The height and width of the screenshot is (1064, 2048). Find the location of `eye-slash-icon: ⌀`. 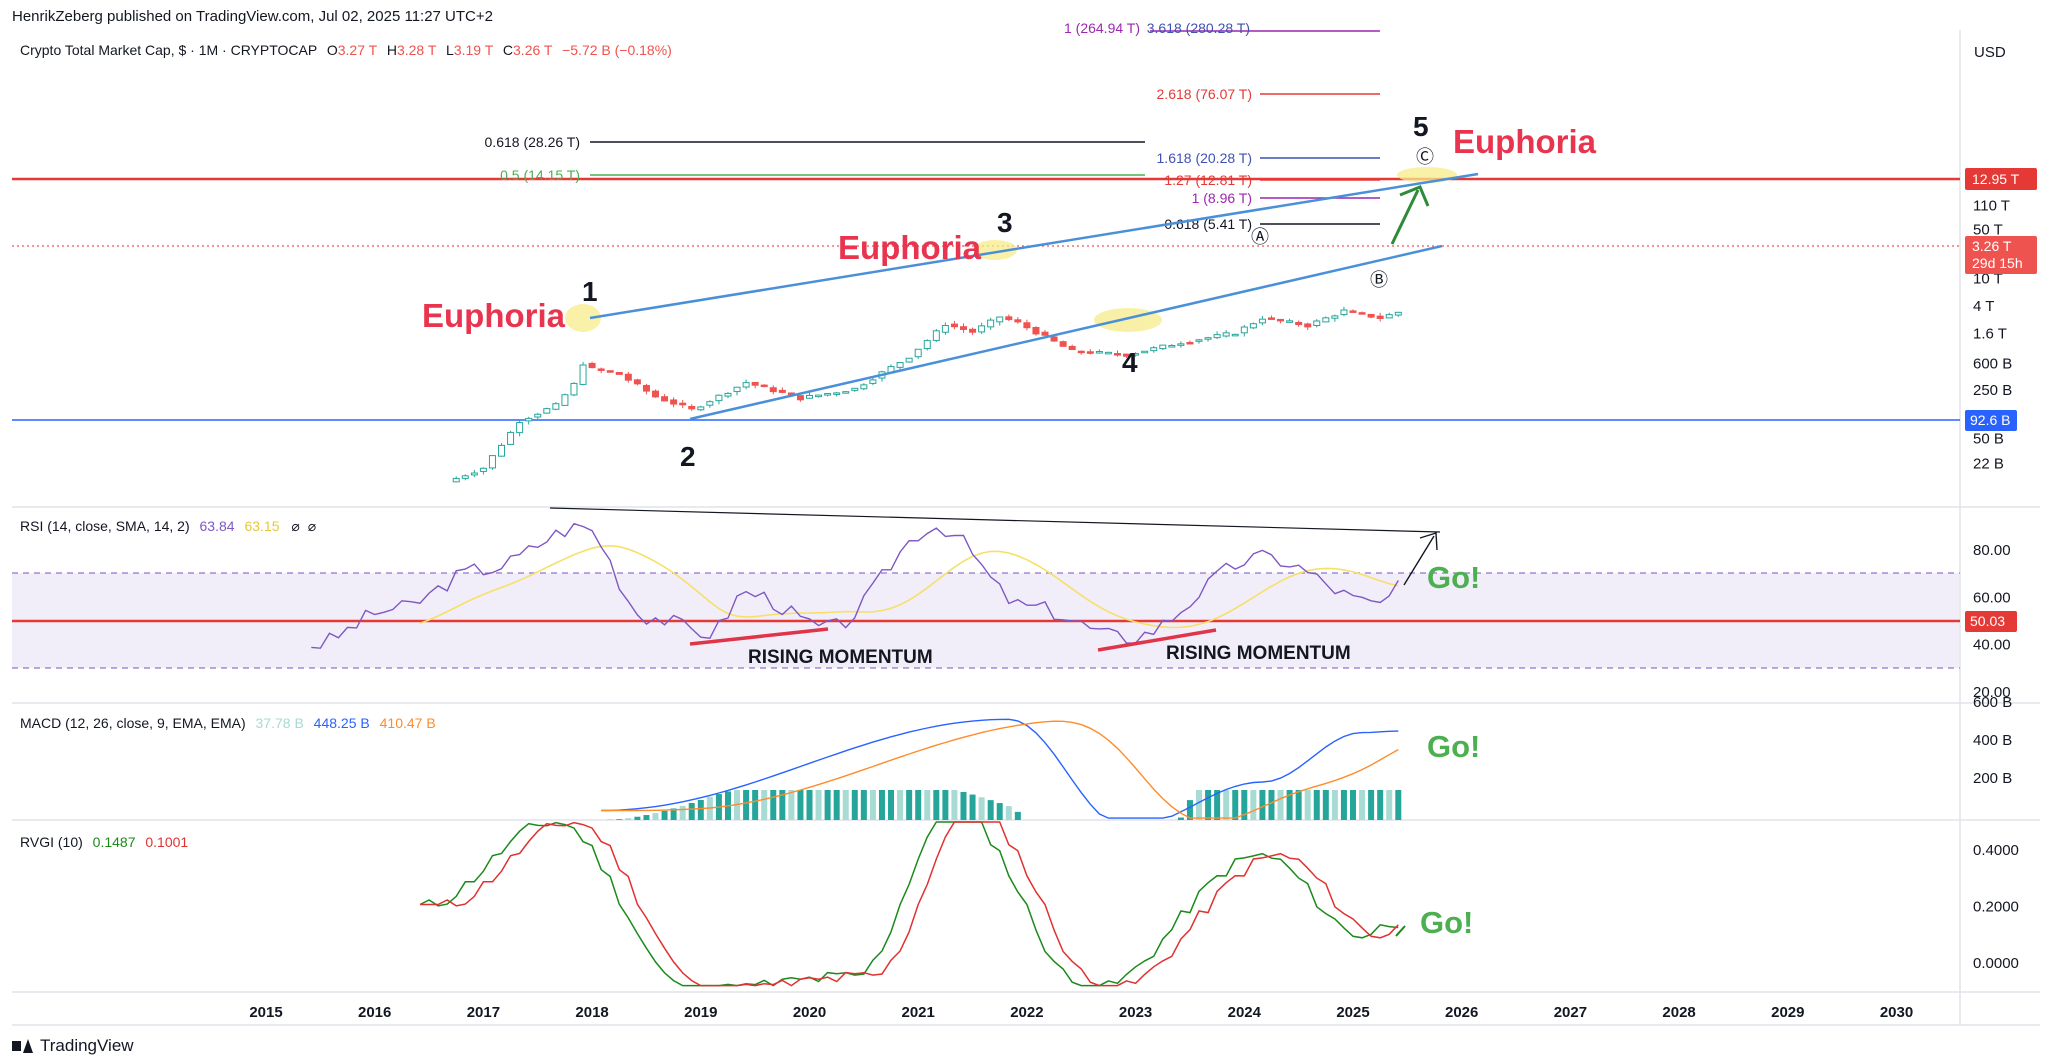

eye-slash-icon: ⌀ is located at coordinates (295, 526).